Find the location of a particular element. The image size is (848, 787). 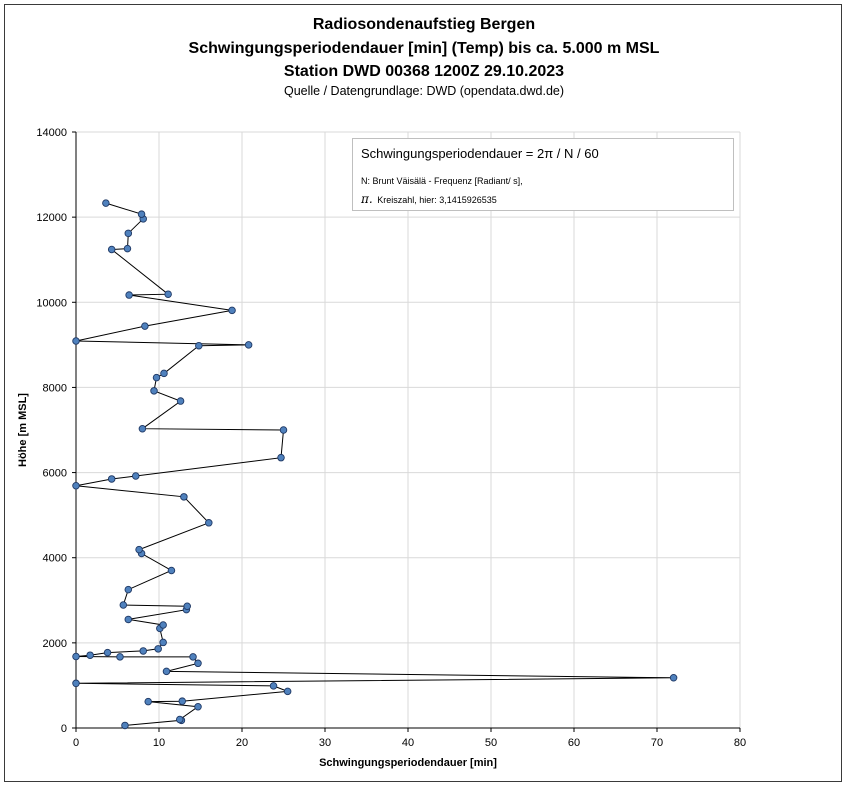

y-tick-label: 0 is located at coordinates (64, 729).